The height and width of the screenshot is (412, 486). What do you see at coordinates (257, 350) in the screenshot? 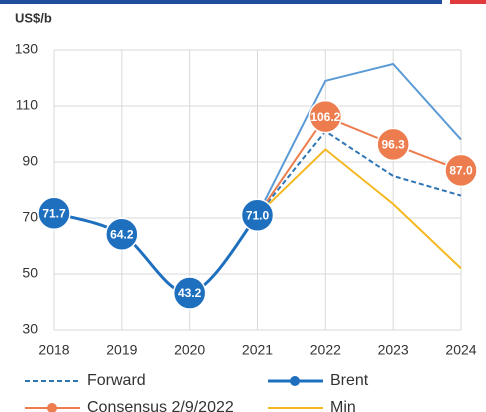
I see `x-tick-label: 2021` at bounding box center [257, 350].